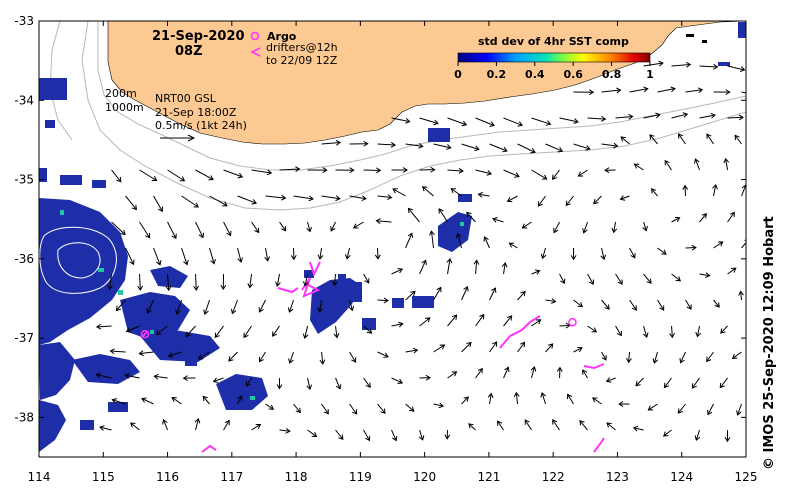 The width and height of the screenshot is (790, 492). I want to click on colorbar-tick-label: 0.8, so click(612, 74).